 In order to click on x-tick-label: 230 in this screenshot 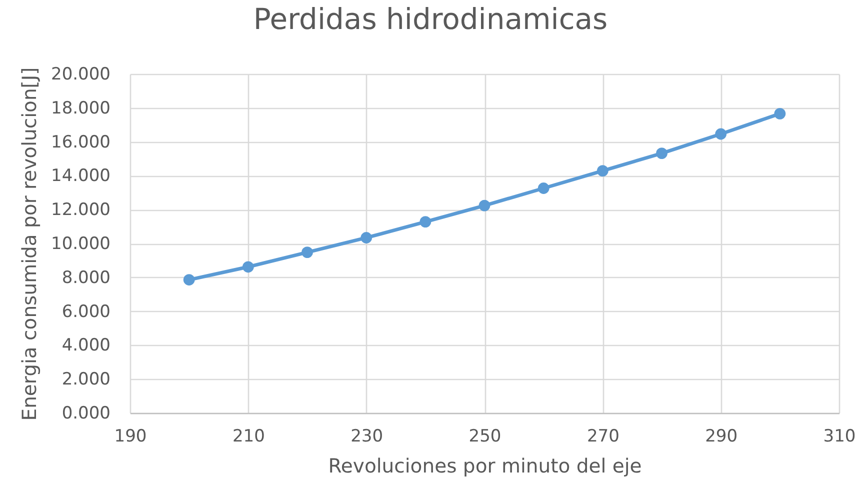, I will do `click(367, 436)`.